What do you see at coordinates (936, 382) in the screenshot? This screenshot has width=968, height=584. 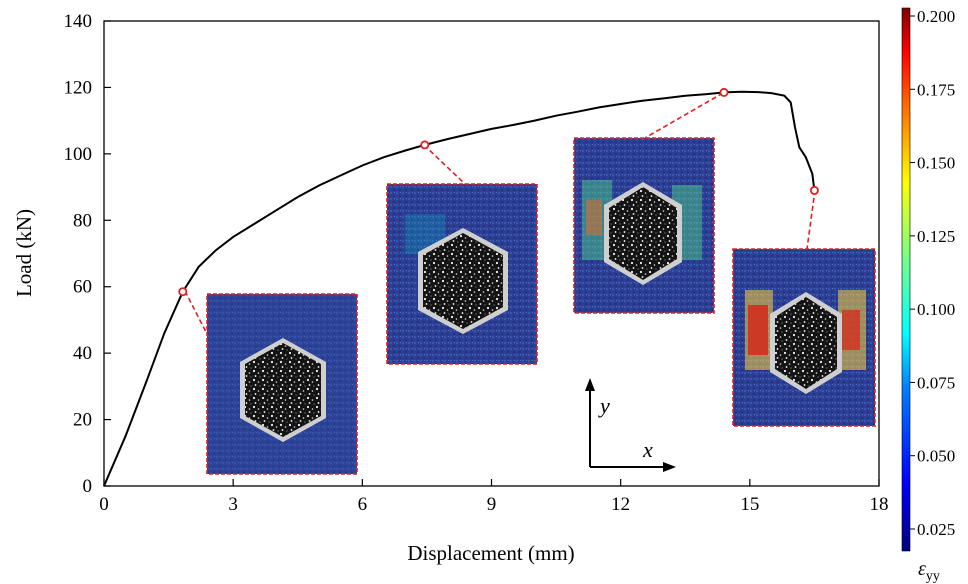 I see `colorbar-tick-label: 0.075` at bounding box center [936, 382].